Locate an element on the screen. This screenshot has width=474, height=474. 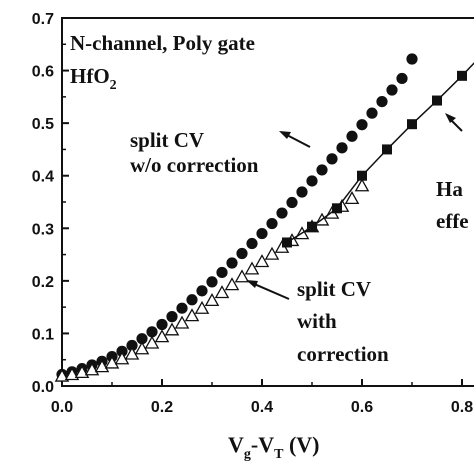
x-label-v: V is located at coordinates (236, 444).